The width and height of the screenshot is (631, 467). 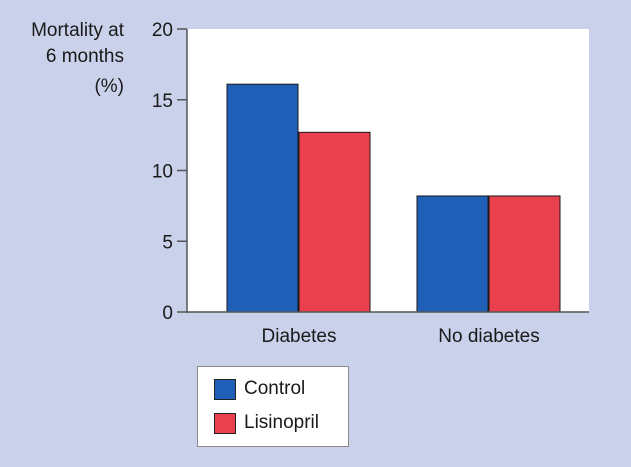 I want to click on y-axis-label-line: 6 months, so click(x=85, y=56).